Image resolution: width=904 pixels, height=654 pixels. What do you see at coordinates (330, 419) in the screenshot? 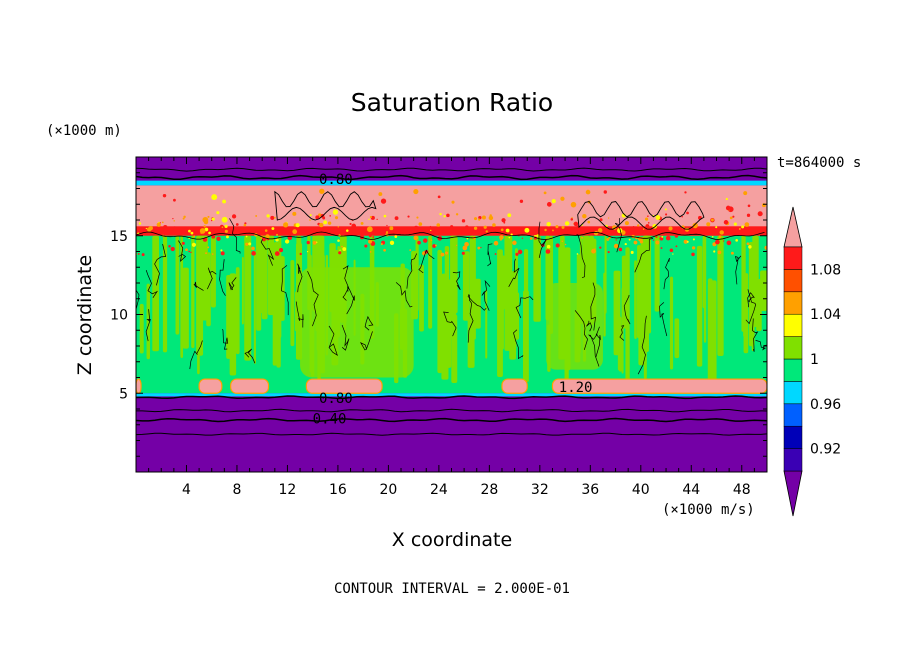
I see `contour-label: 0.40` at bounding box center [330, 419].